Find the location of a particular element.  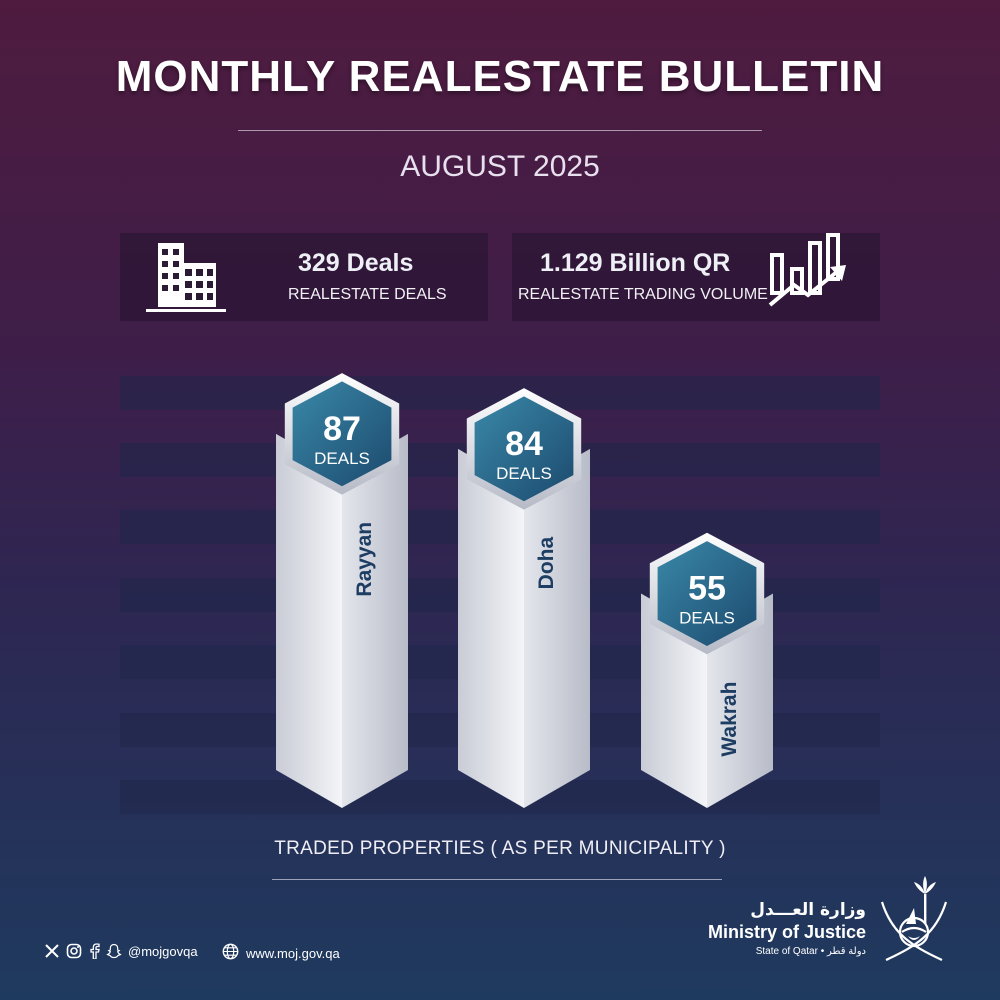

website-url: www.moj.gov.qa is located at coordinates (293, 953).